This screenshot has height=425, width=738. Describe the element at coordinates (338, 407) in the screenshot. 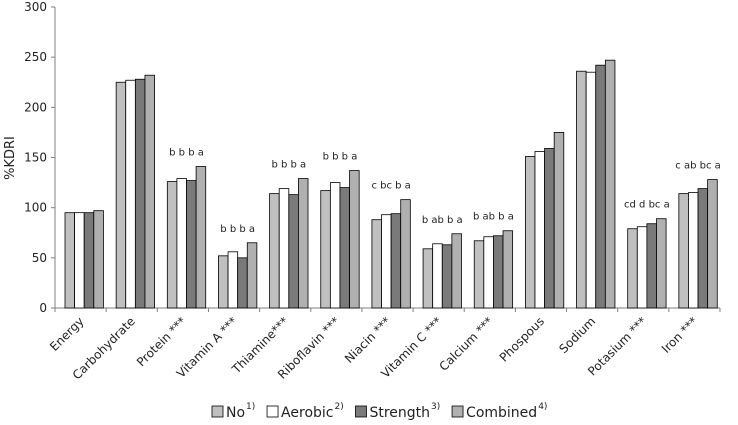

I see `legend-superscript: 2)` at that location.